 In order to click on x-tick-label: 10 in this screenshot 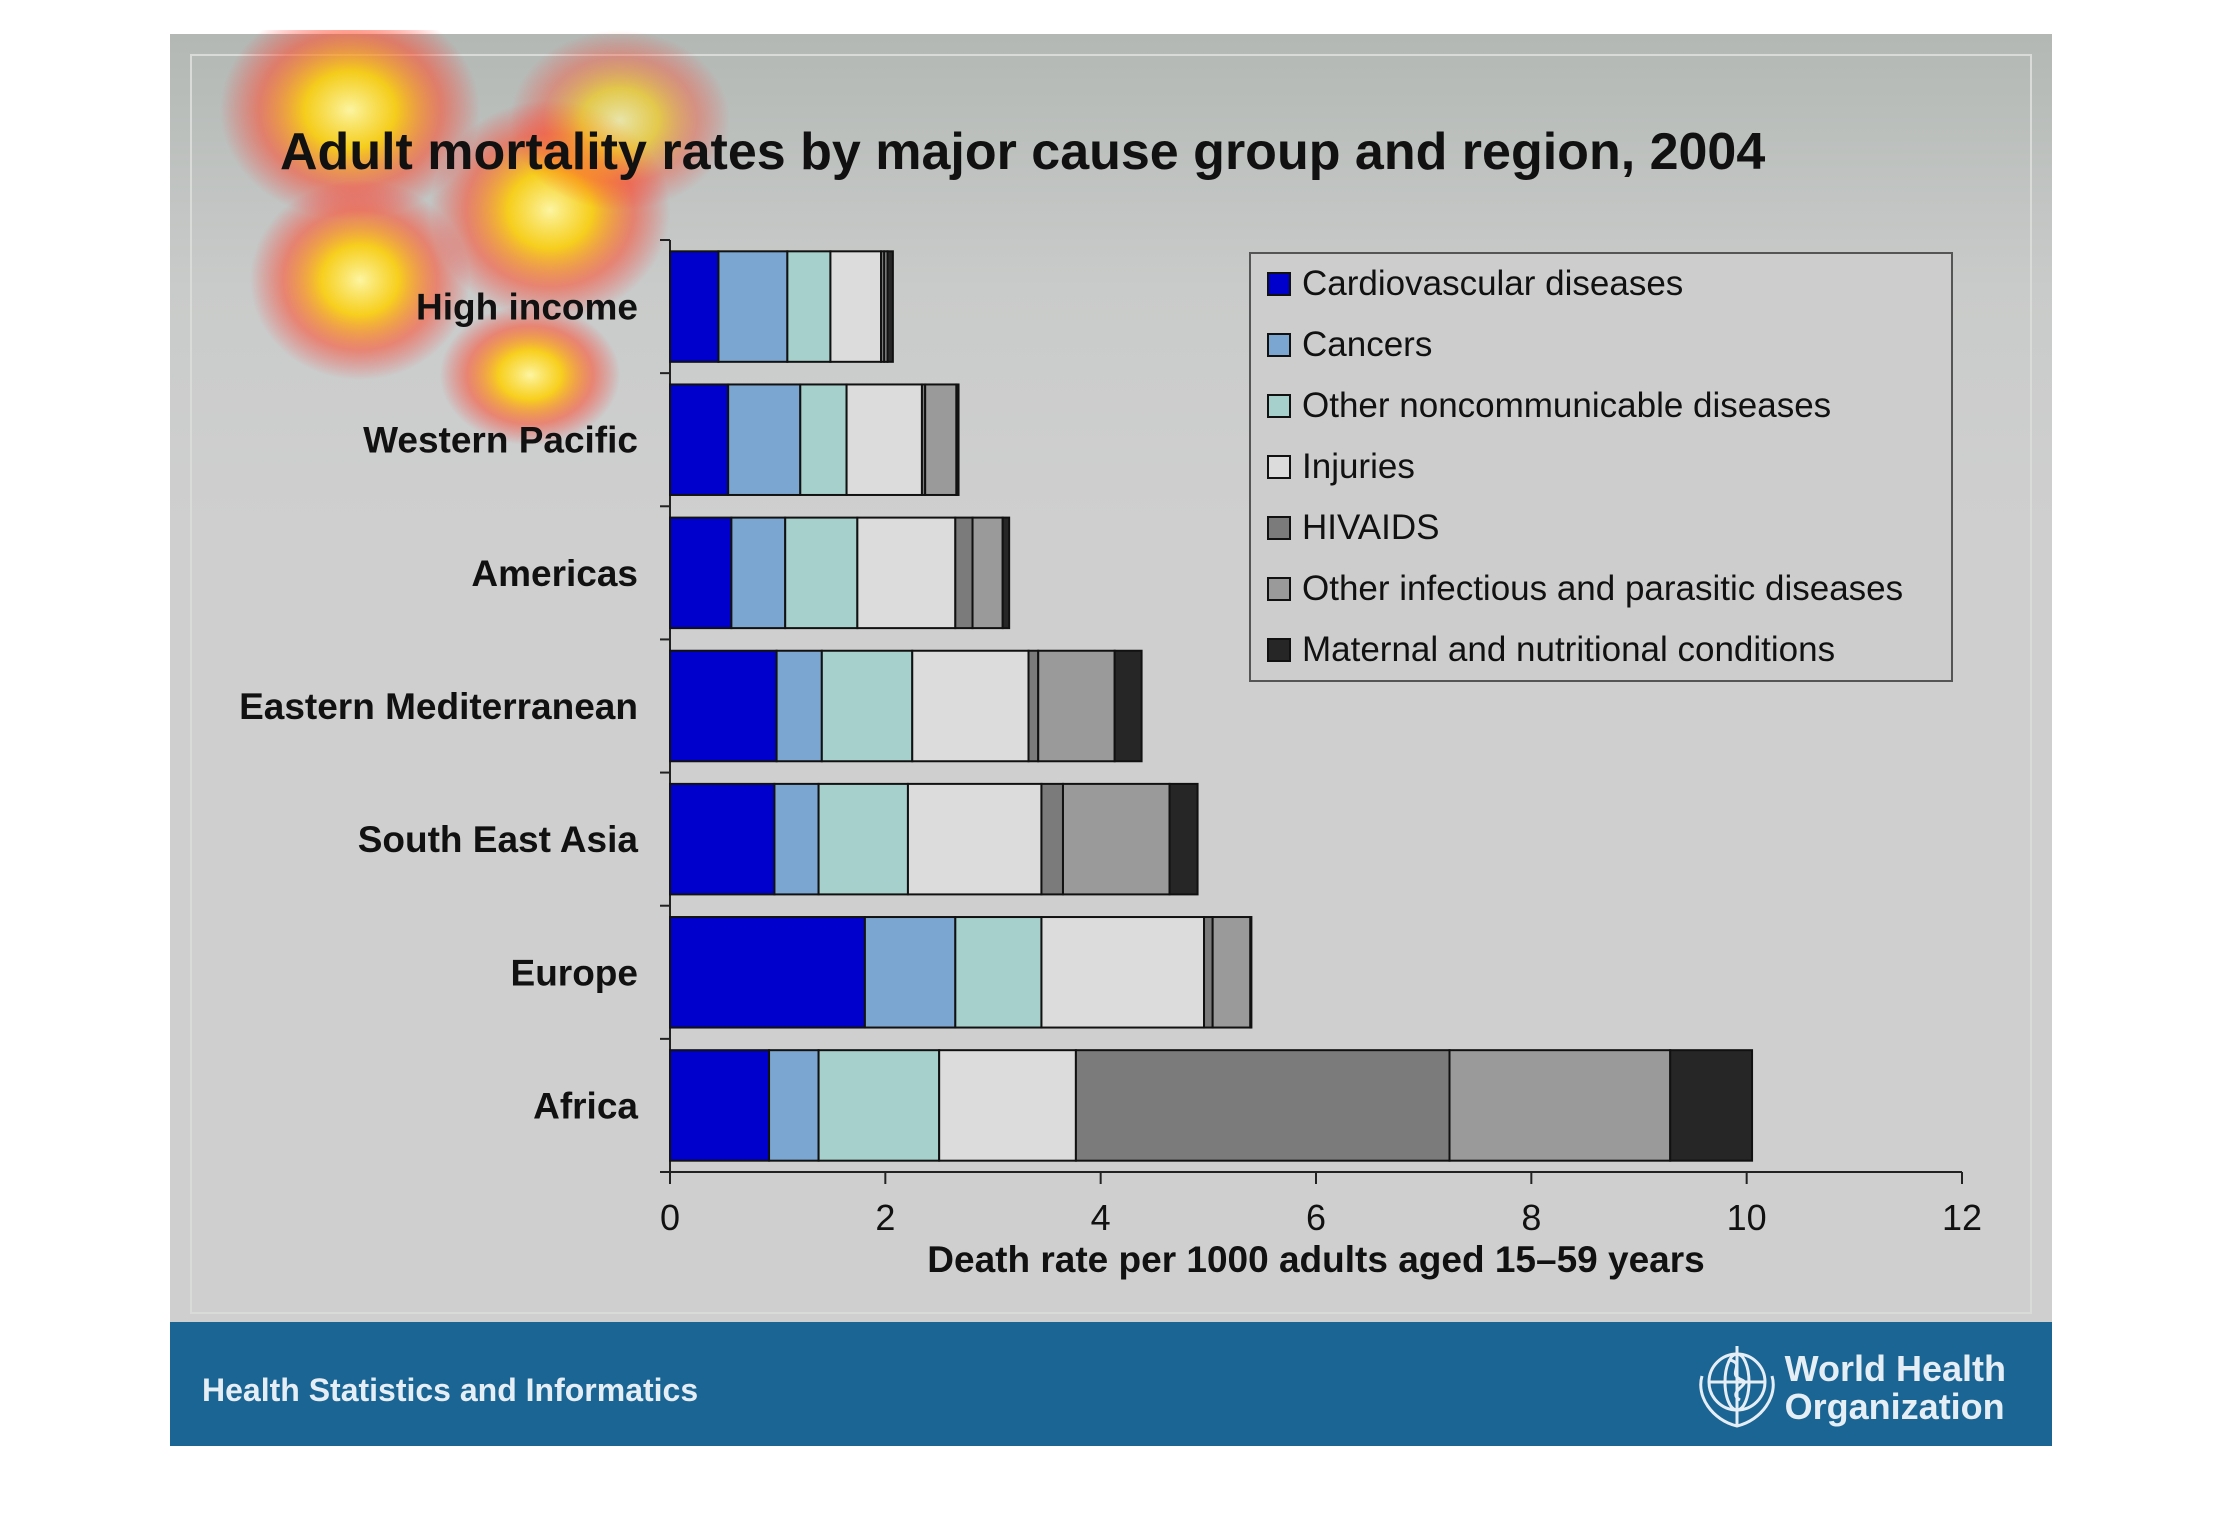, I will do `click(1747, 1217)`.